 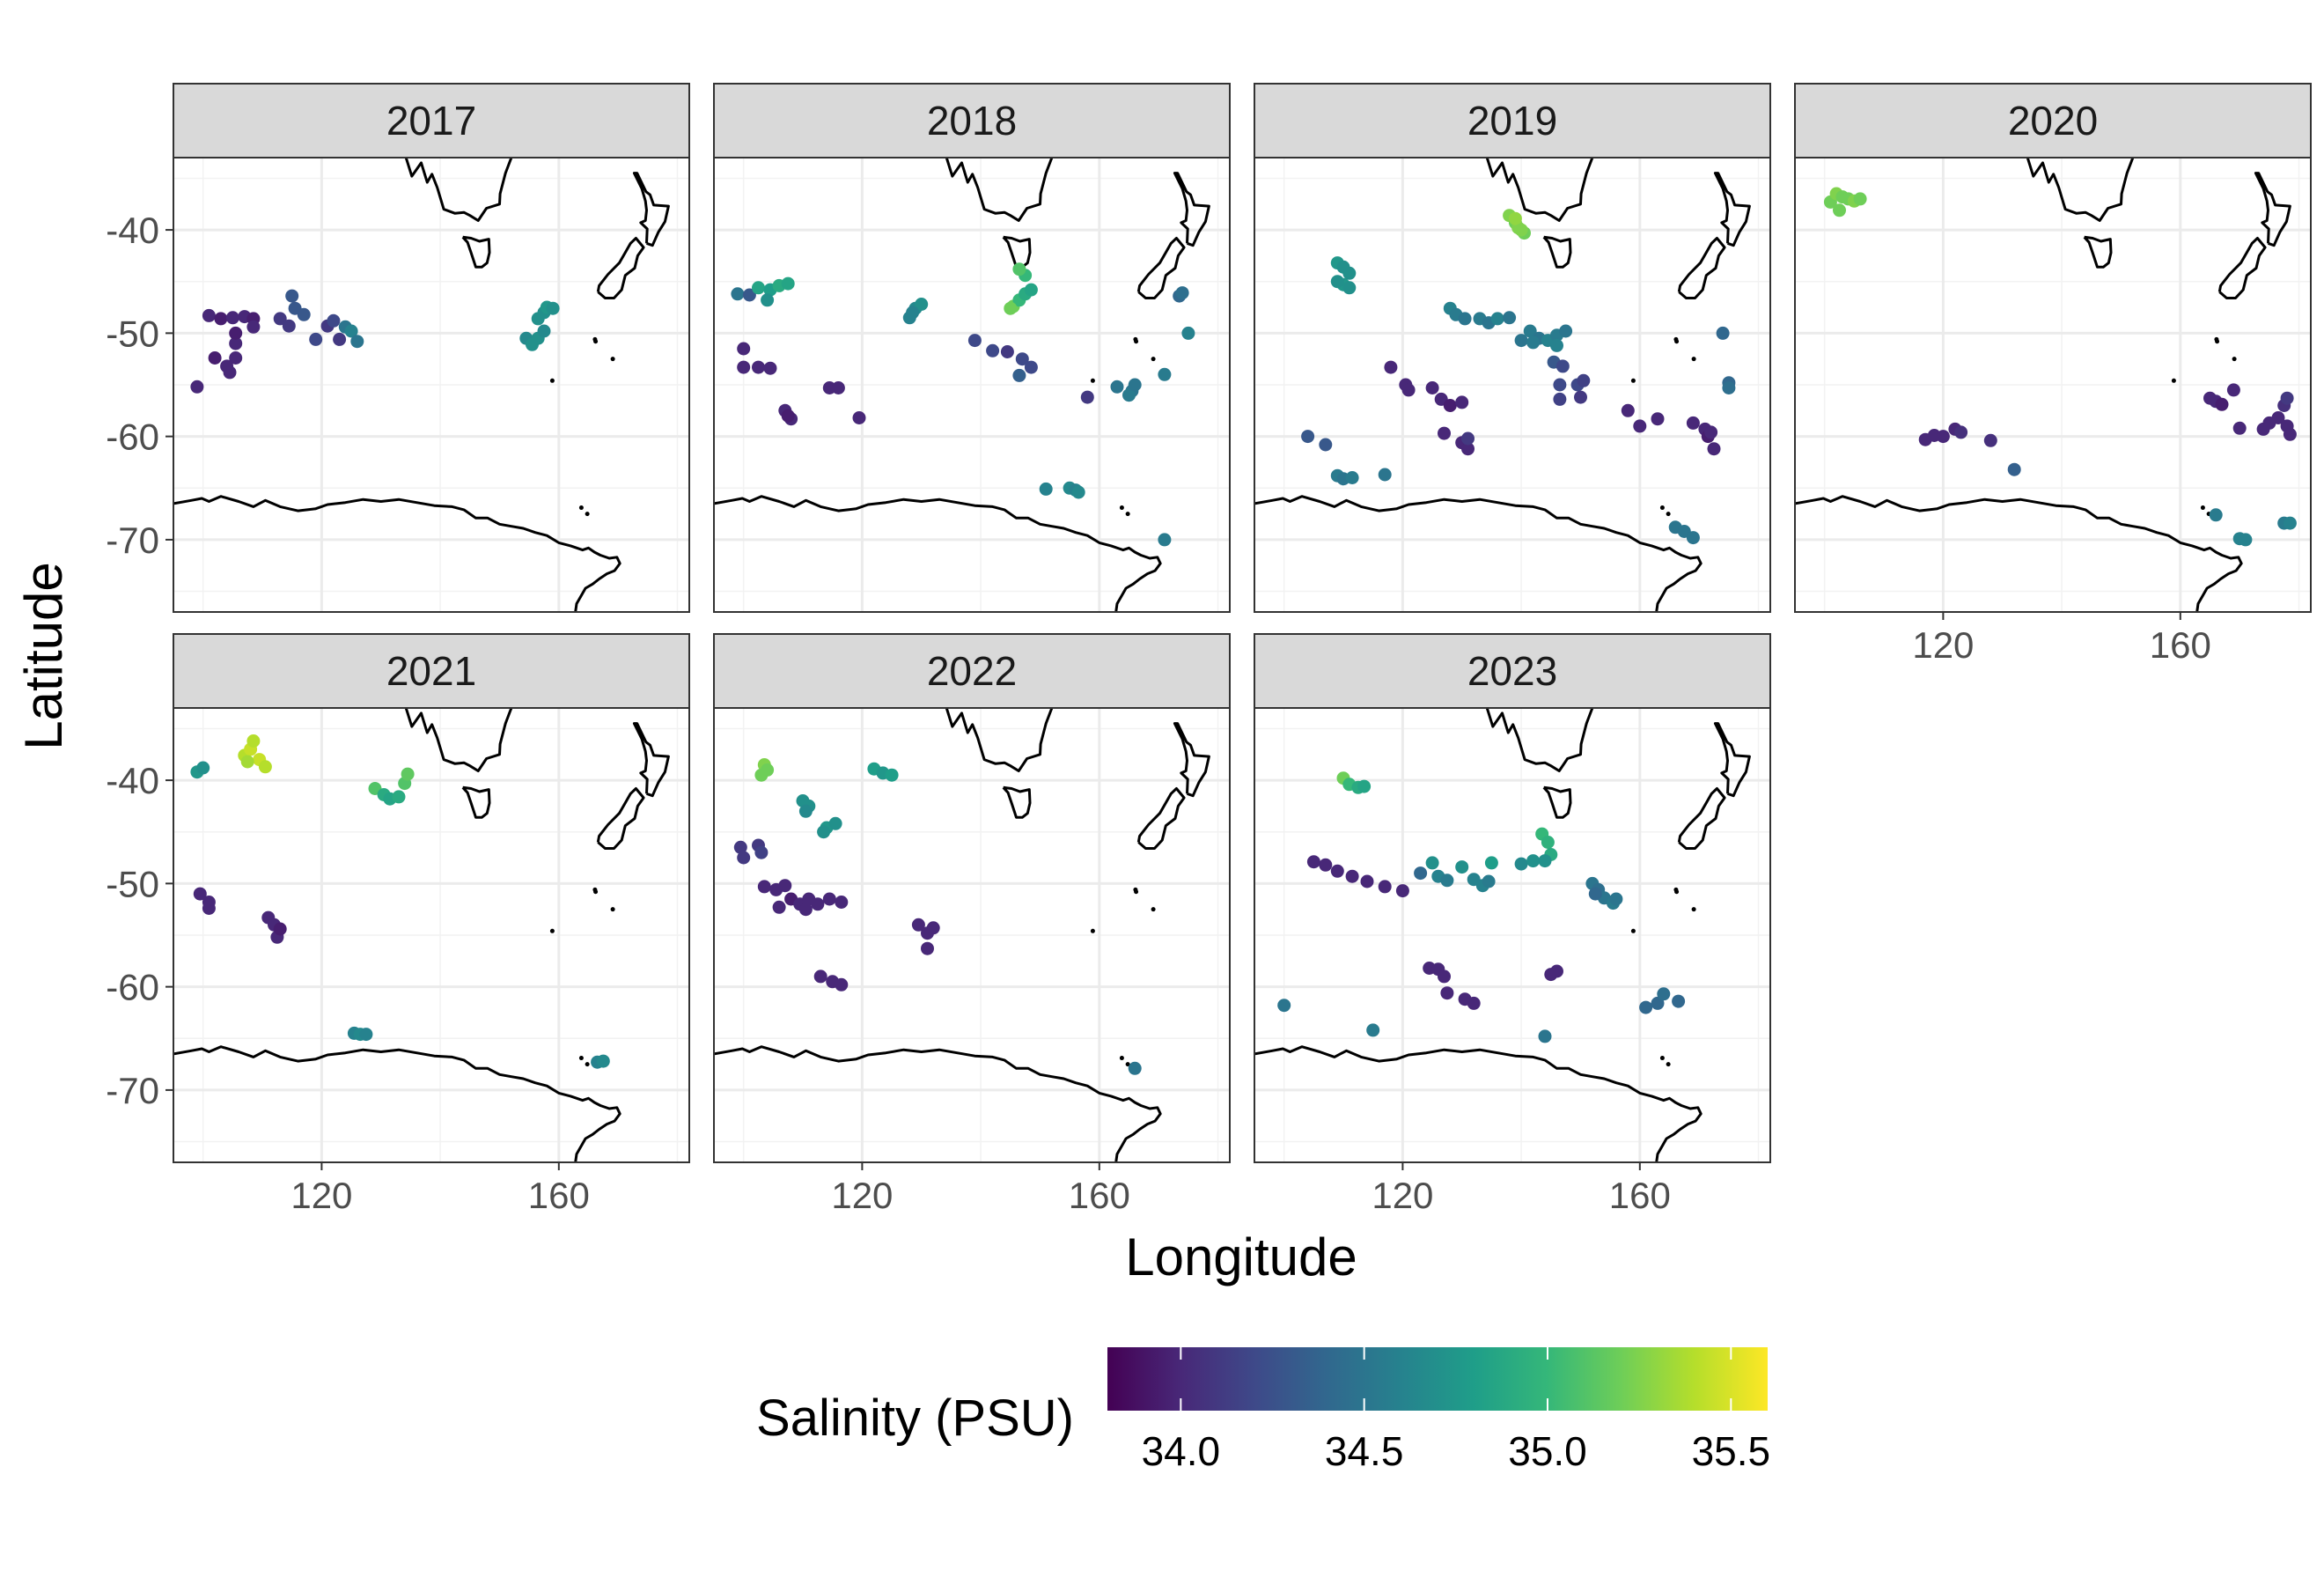 I want to click on facet-strip-label-2020: 2020, so click(x=2053, y=121).